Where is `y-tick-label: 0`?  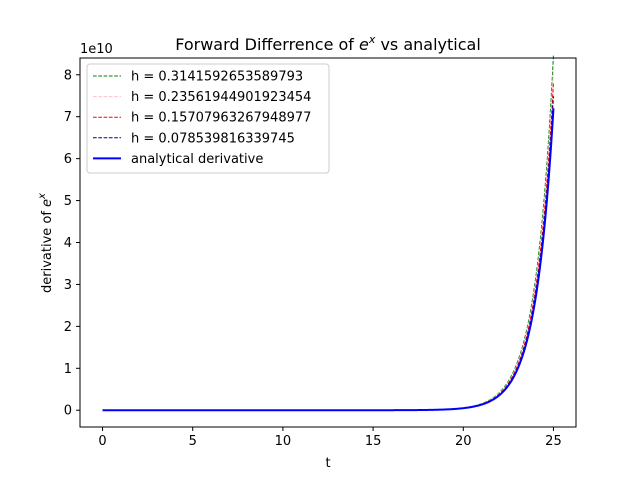
y-tick-label: 0 is located at coordinates (68, 411).